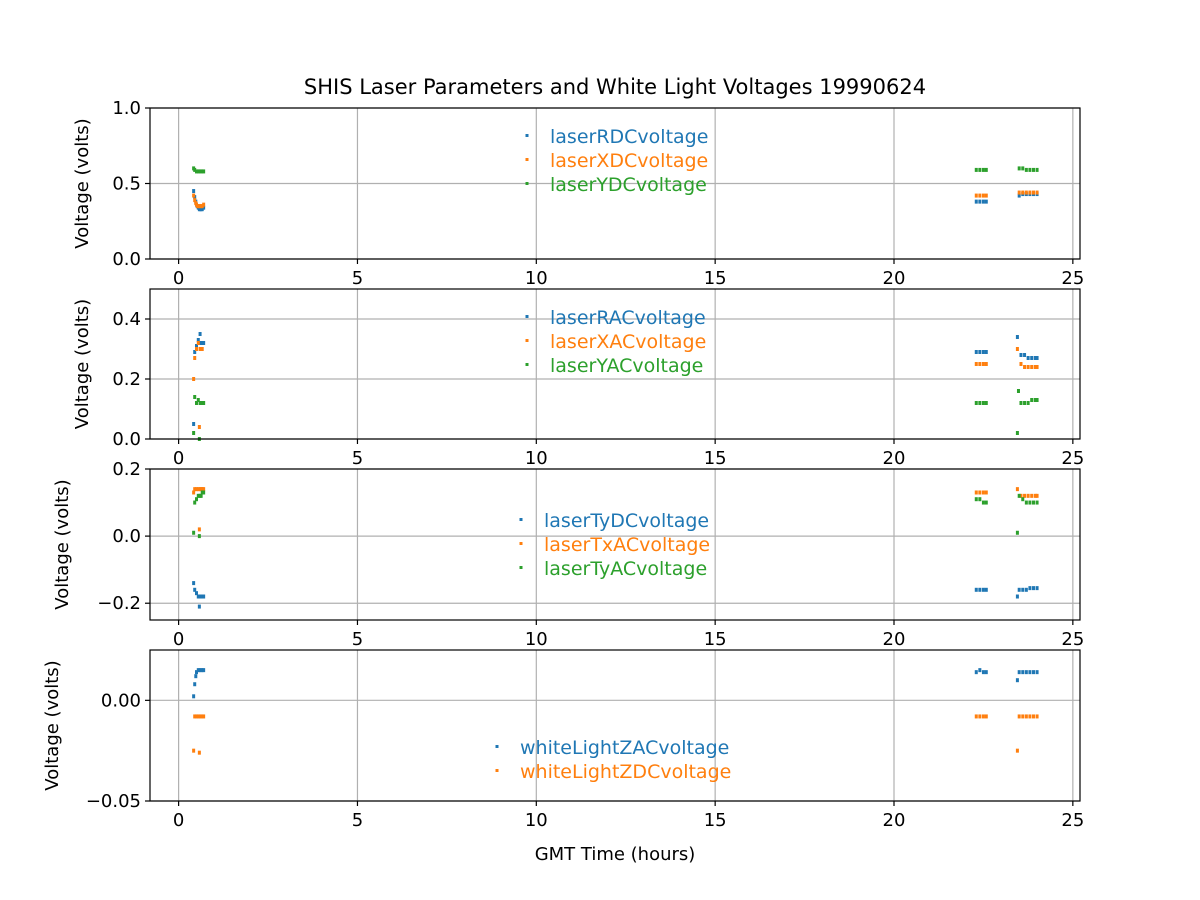 This screenshot has height=900, width=1200. I want to click on y-tick-label: 0.5, so click(126, 184).